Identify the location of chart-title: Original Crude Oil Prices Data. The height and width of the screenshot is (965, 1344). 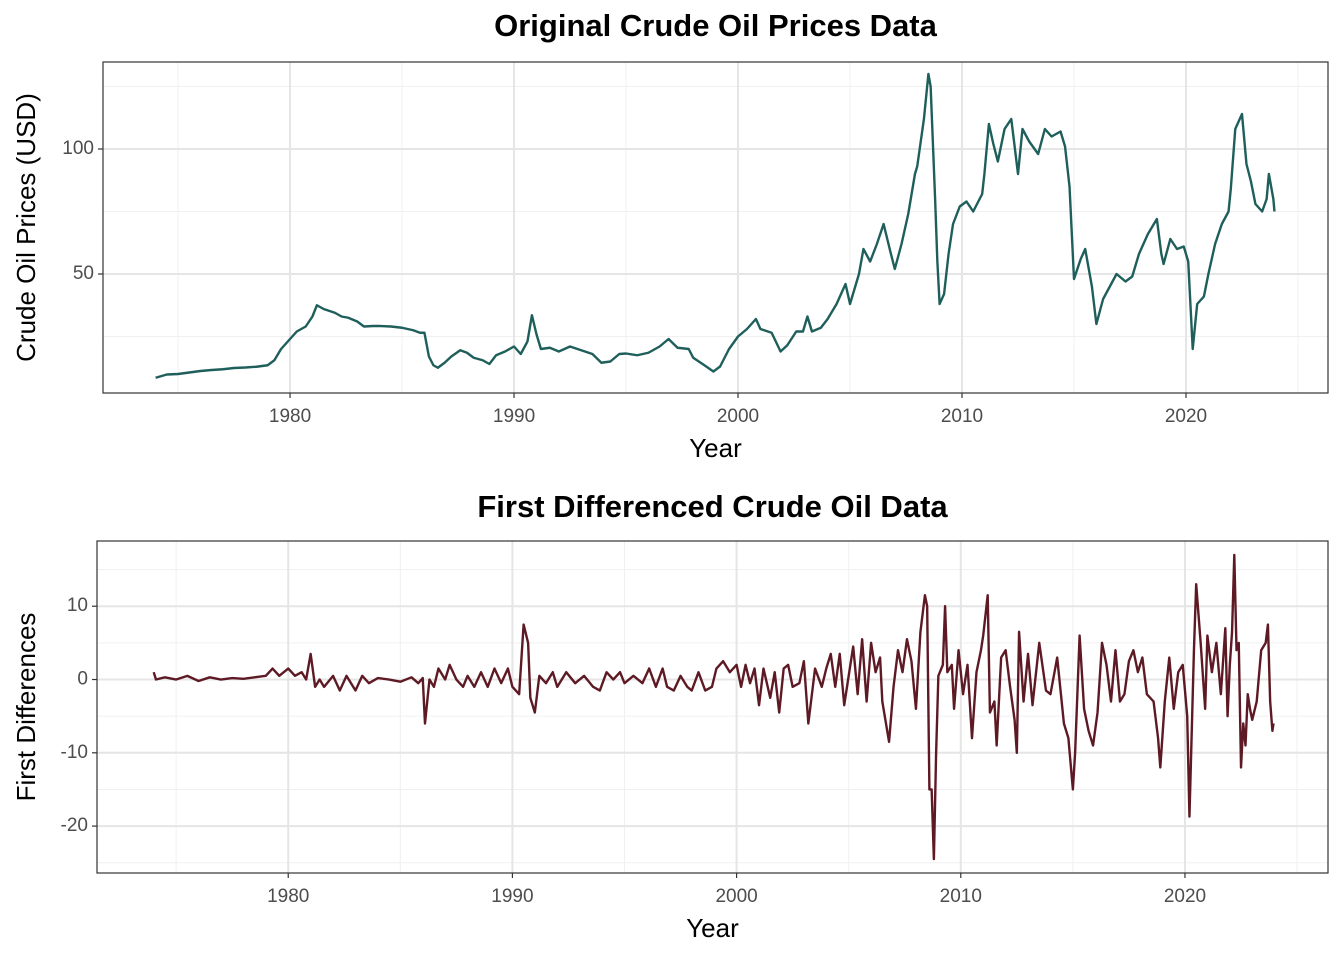
(716, 25).